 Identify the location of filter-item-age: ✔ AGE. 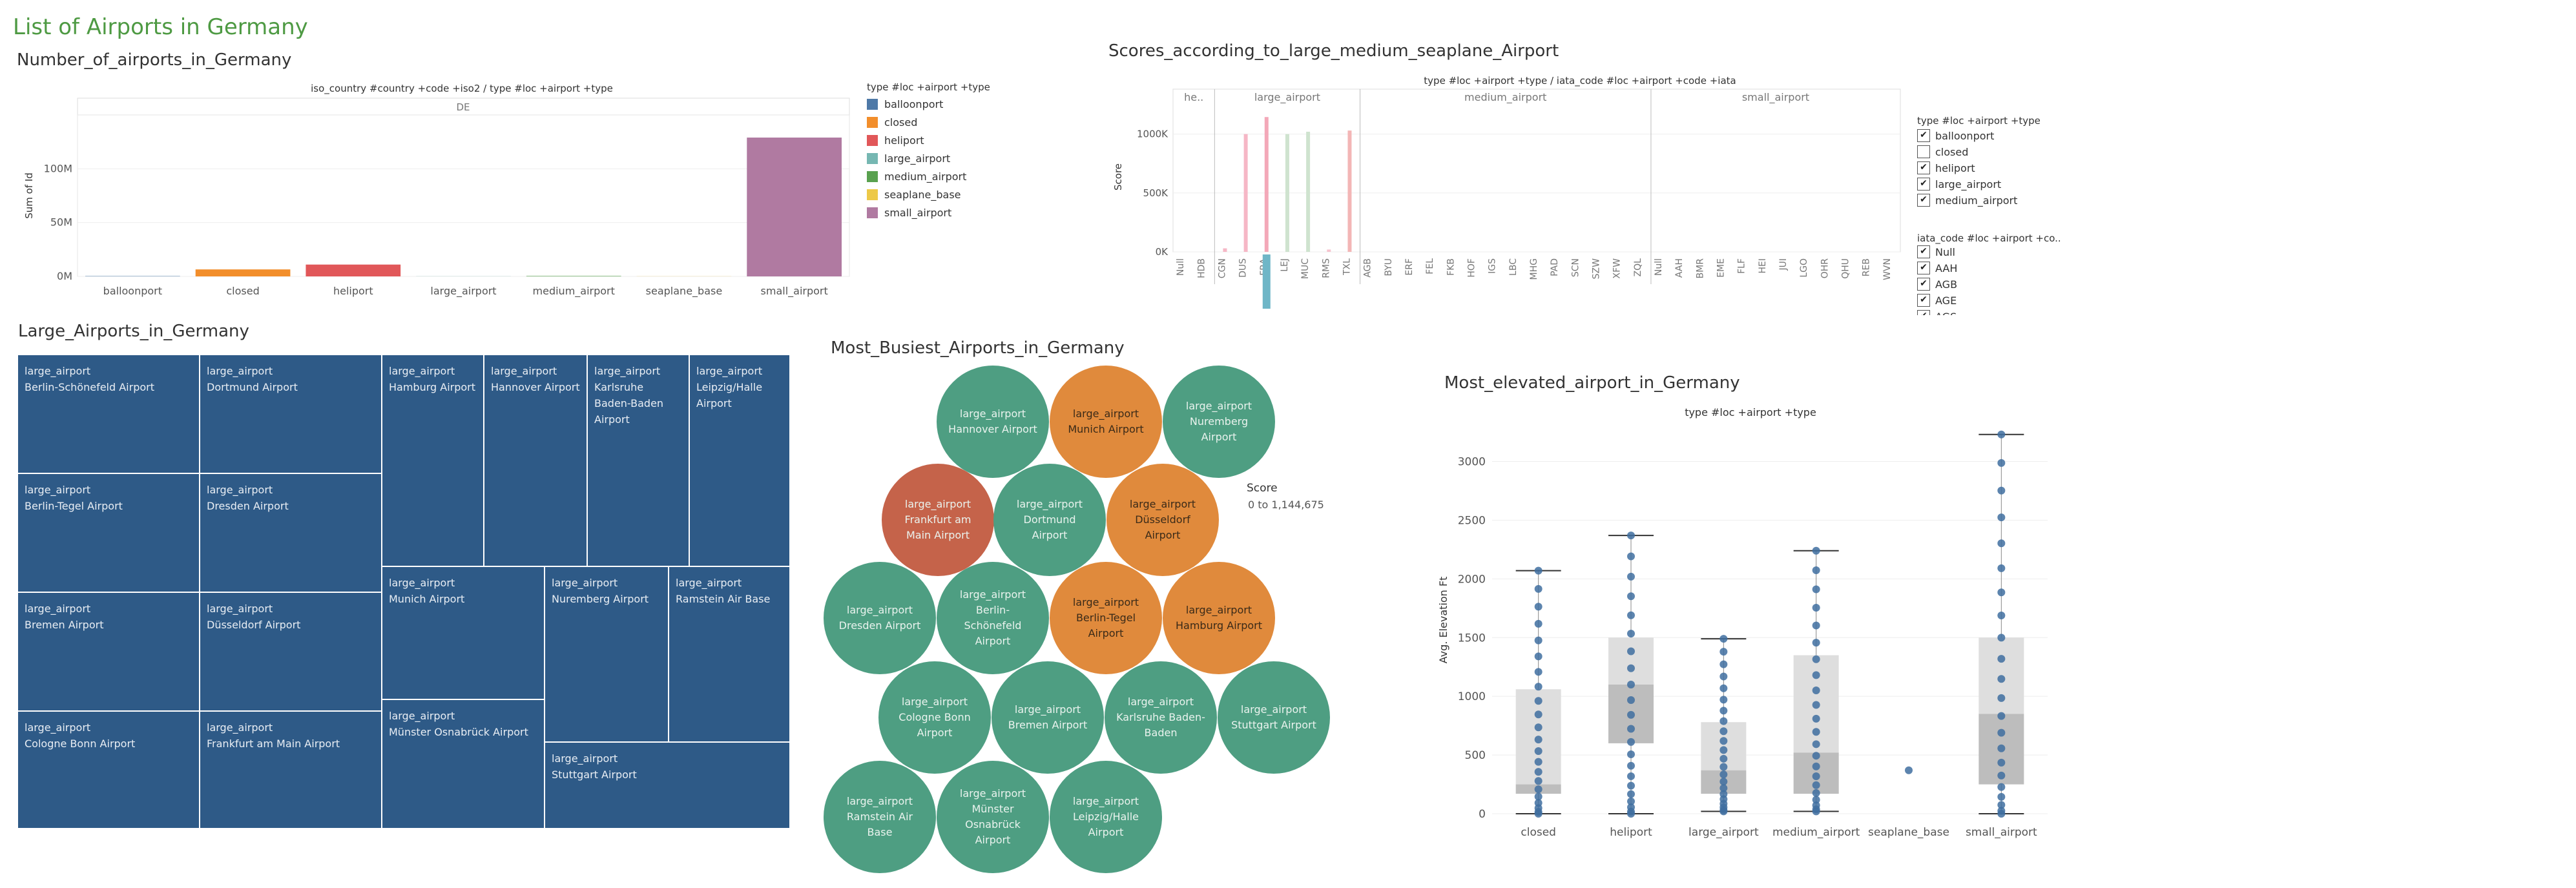
(1937, 300).